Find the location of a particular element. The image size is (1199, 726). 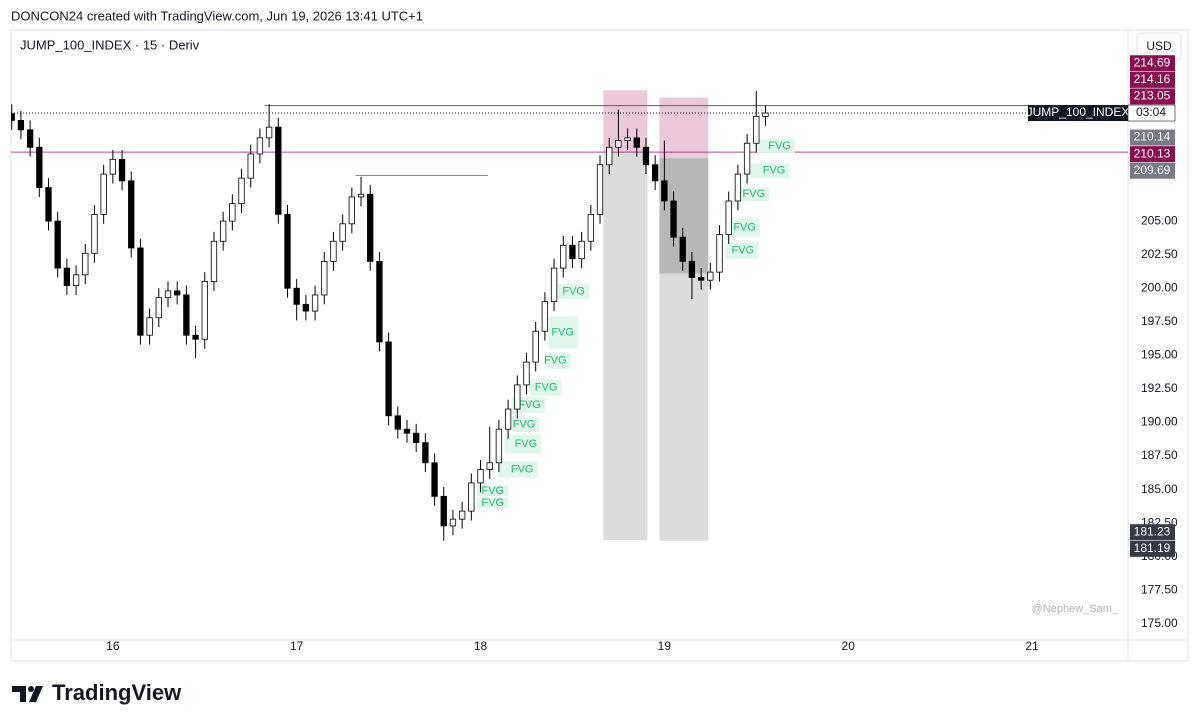

y-tick-label: 197.50 is located at coordinates (1159, 321).